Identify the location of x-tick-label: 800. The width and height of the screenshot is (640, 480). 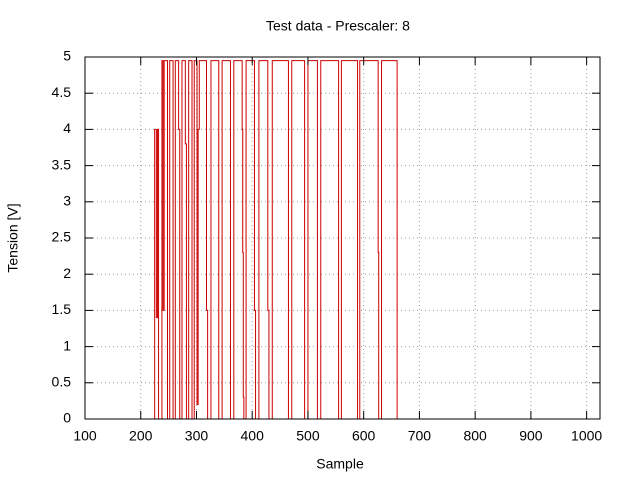
(475, 436).